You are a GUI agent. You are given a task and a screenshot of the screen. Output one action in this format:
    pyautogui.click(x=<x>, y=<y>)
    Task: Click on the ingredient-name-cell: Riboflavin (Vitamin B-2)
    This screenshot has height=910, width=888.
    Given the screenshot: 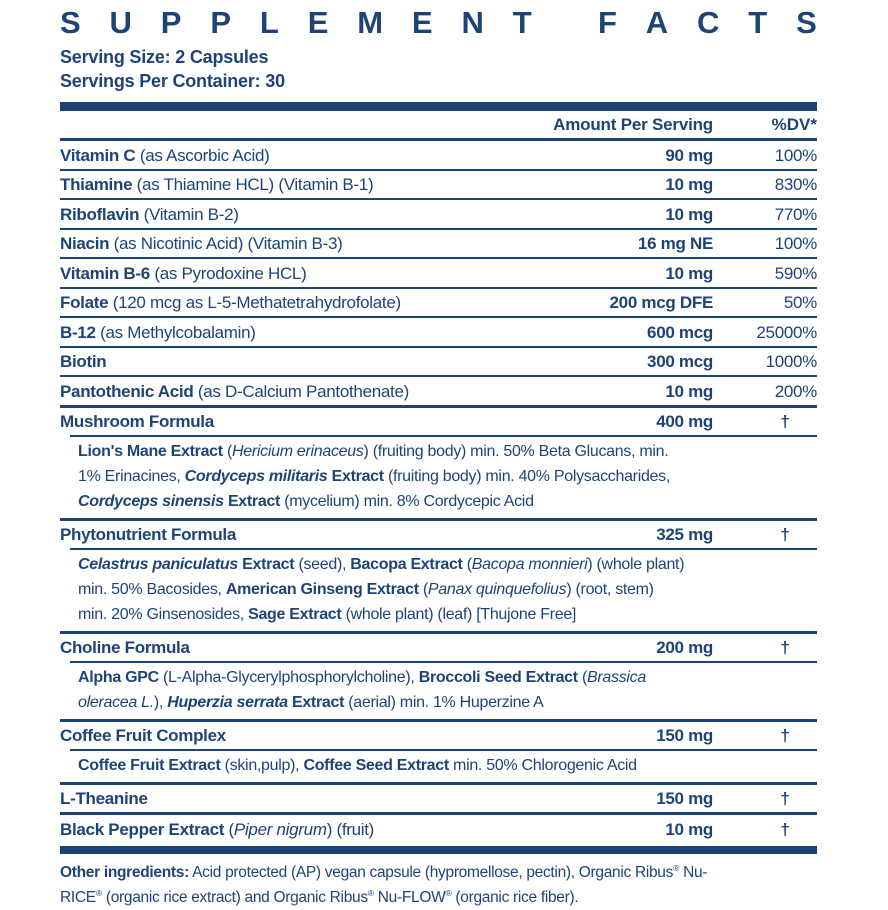 What is the action you would take?
    pyautogui.click(x=301, y=214)
    